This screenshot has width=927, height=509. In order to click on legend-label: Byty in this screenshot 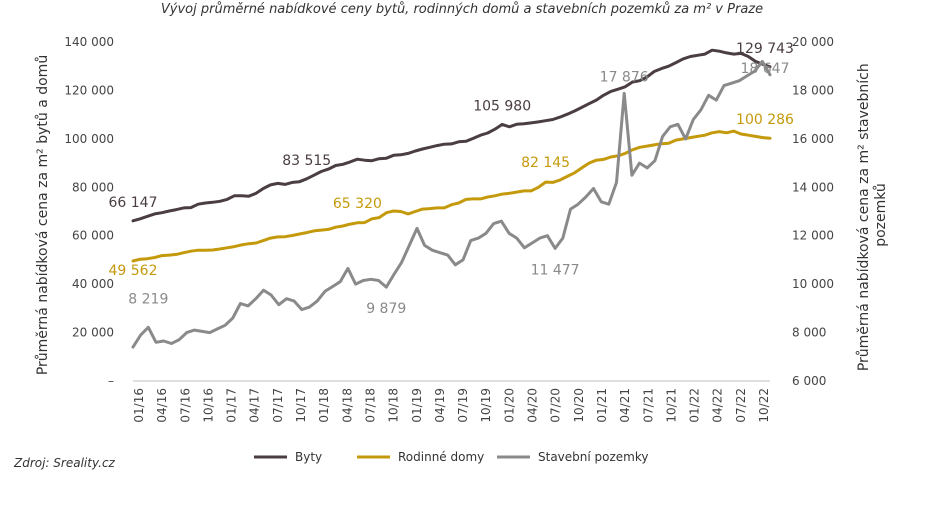, I will do `click(308, 457)`.